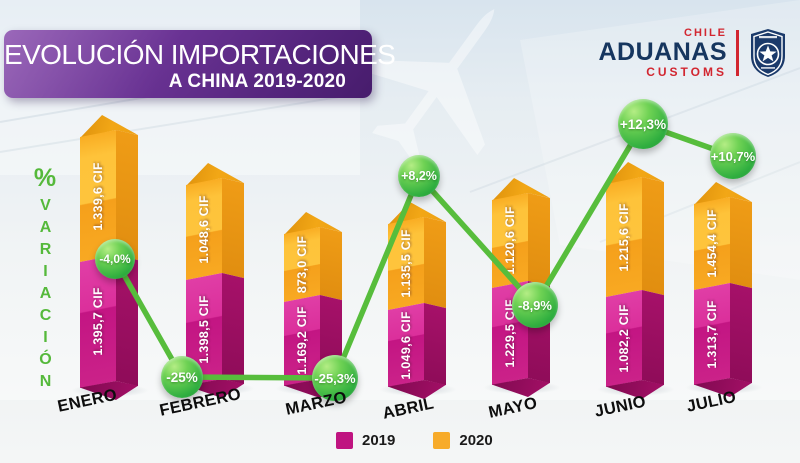 This screenshot has height=463, width=800. I want to click on bar-value-2020: 1.454,4 CIF, so click(712, 243).